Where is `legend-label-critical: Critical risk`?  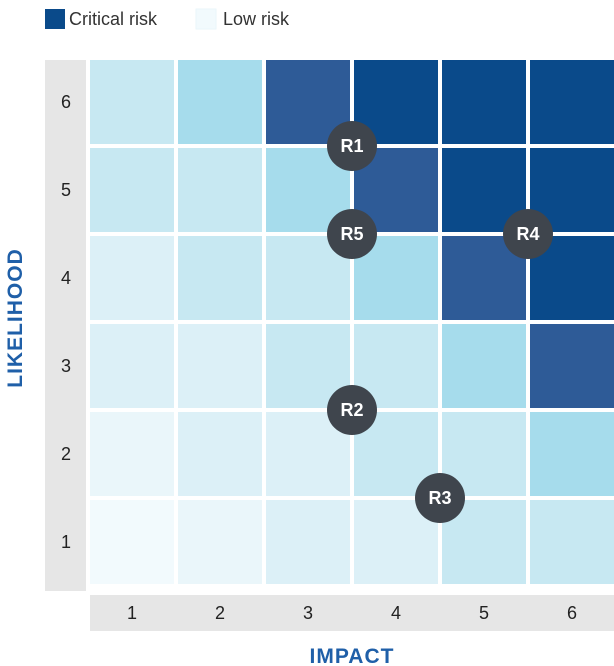 legend-label-critical: Critical risk is located at coordinates (113, 19).